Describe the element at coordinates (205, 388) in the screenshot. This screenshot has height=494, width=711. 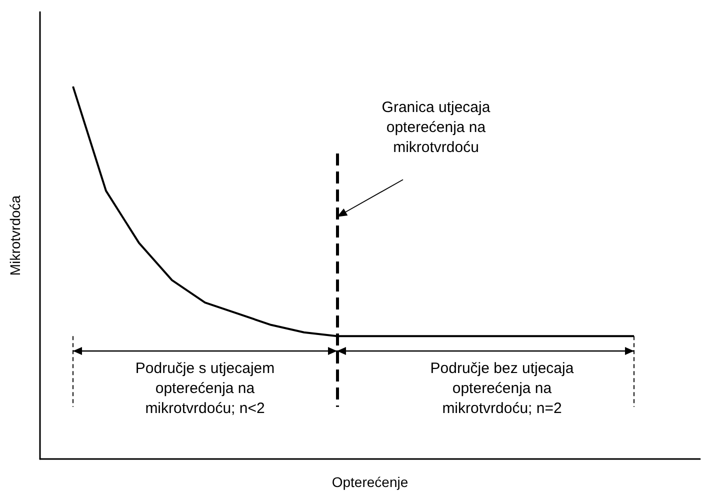
I see `annotation: Područje s utjecajem opterećenja na mikrotvrdoću; n<2` at that location.